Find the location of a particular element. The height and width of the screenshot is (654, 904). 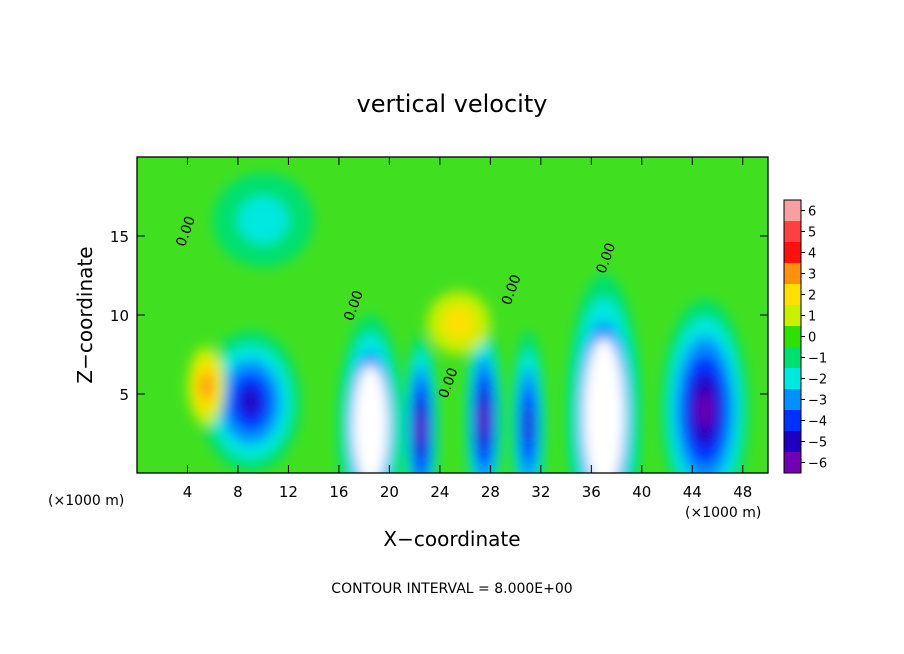

x-tick-label: 12 is located at coordinates (288, 492).